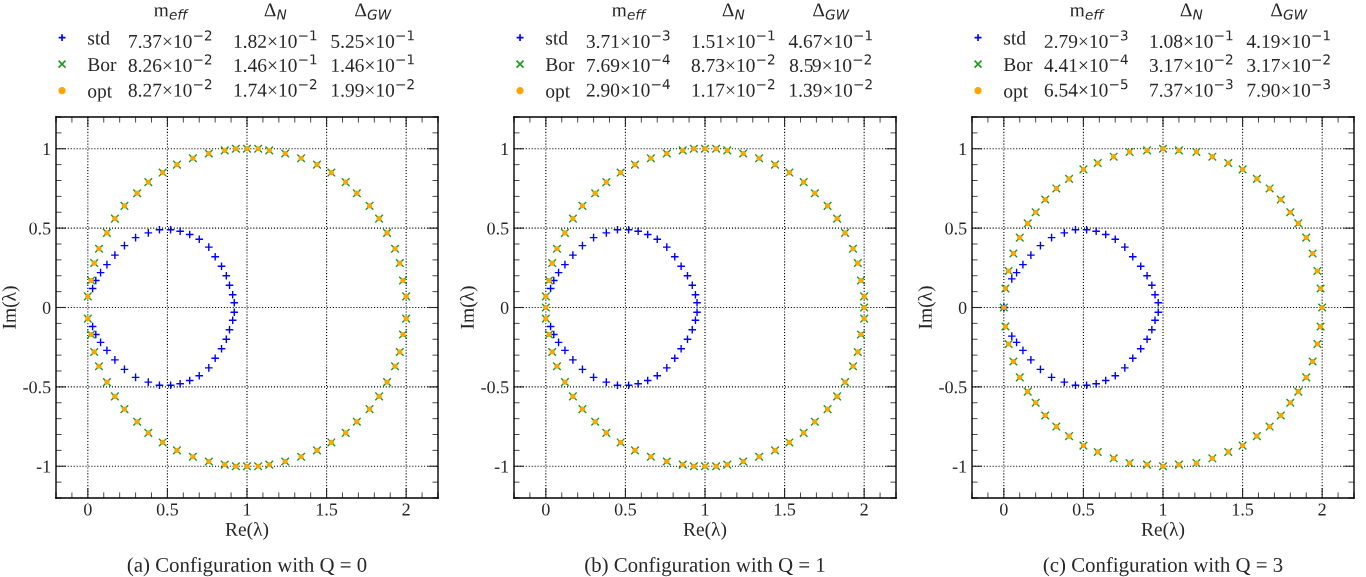 This screenshot has height=577, width=1366. What do you see at coordinates (373, 88) in the screenshot?
I see `text: 1.99×10$^{−2}$` at bounding box center [373, 88].